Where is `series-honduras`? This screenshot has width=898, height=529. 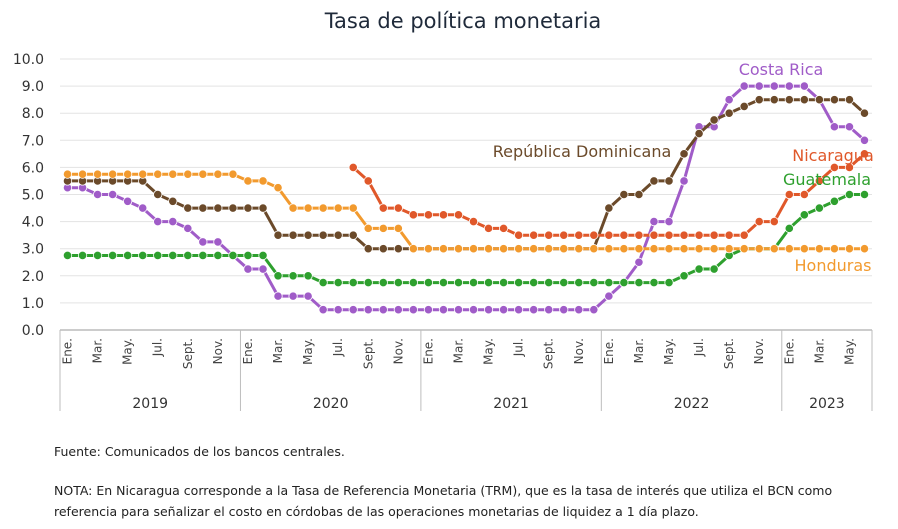
series-honduras is located at coordinates (466, 211).